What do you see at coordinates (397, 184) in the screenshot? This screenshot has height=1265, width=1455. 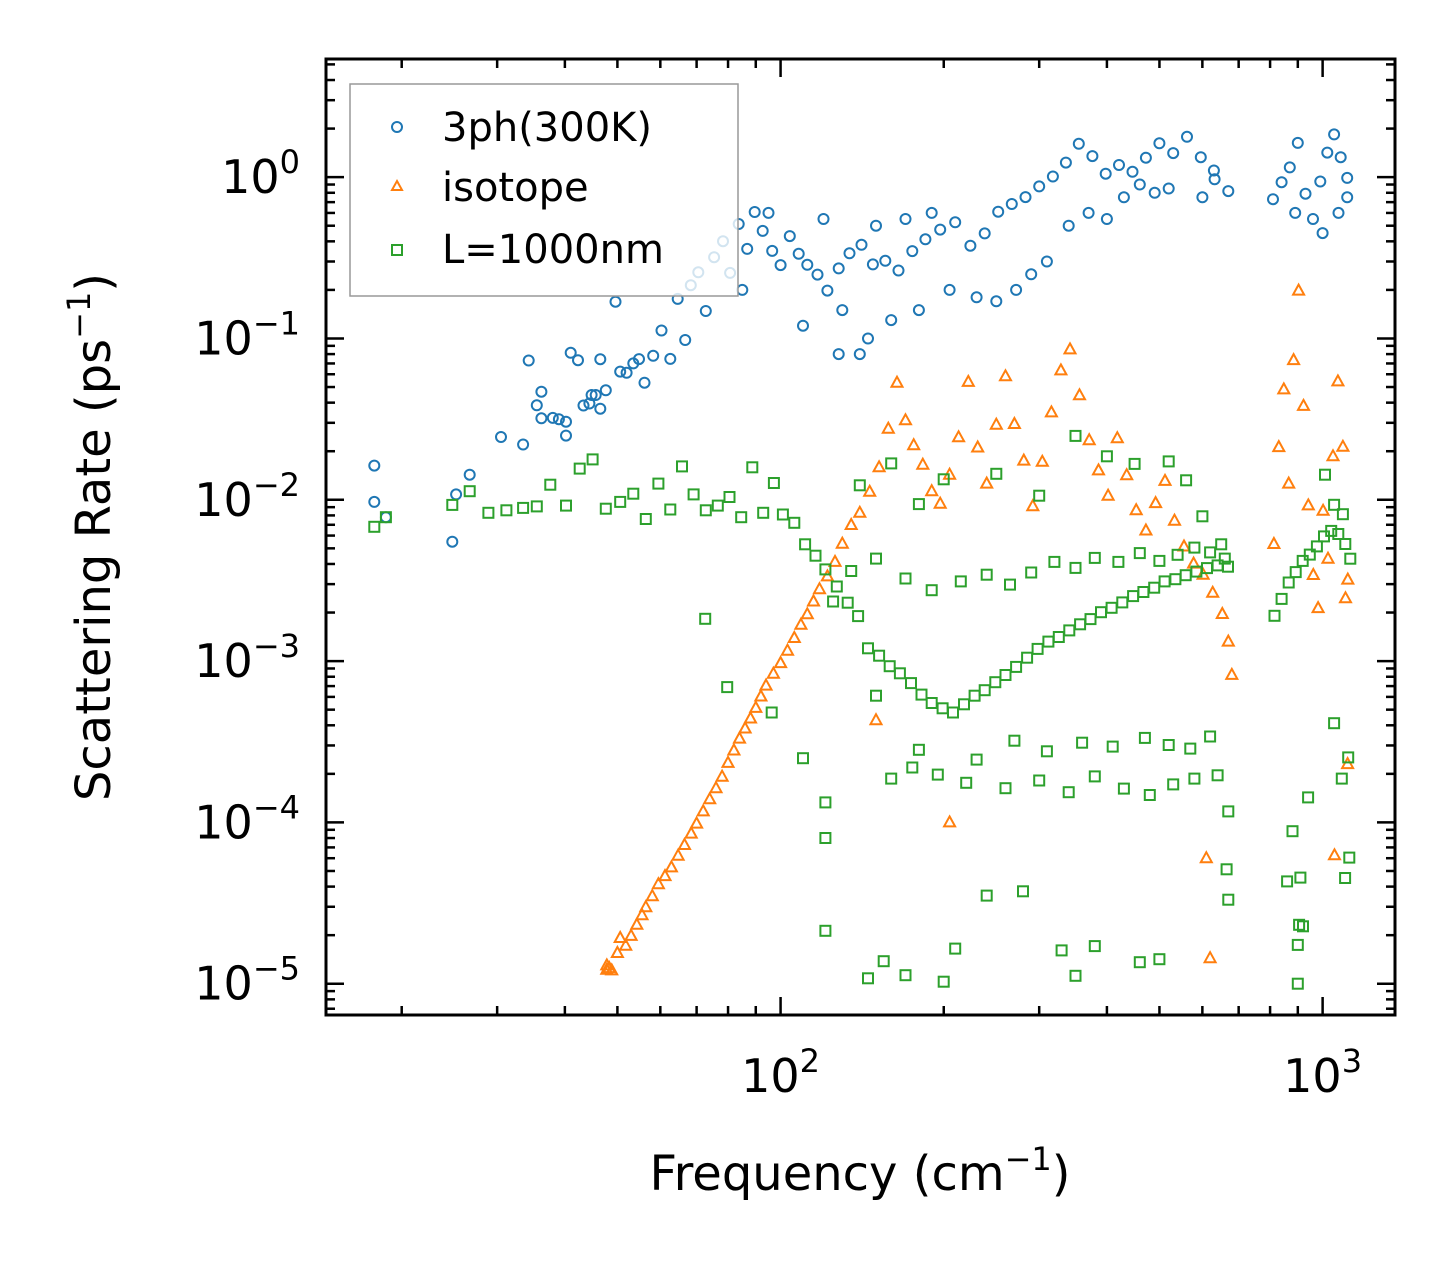 I see `legend-marker-isotope` at bounding box center [397, 184].